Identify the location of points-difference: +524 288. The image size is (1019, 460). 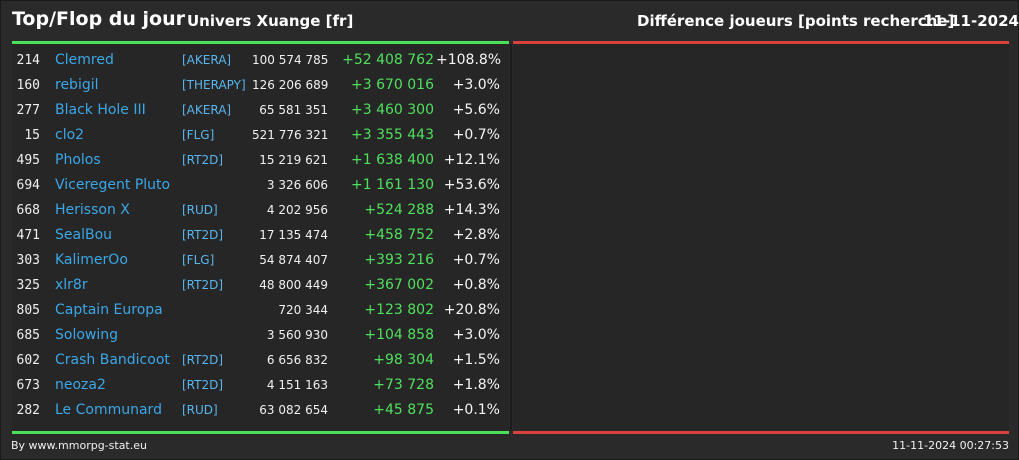
(399, 210).